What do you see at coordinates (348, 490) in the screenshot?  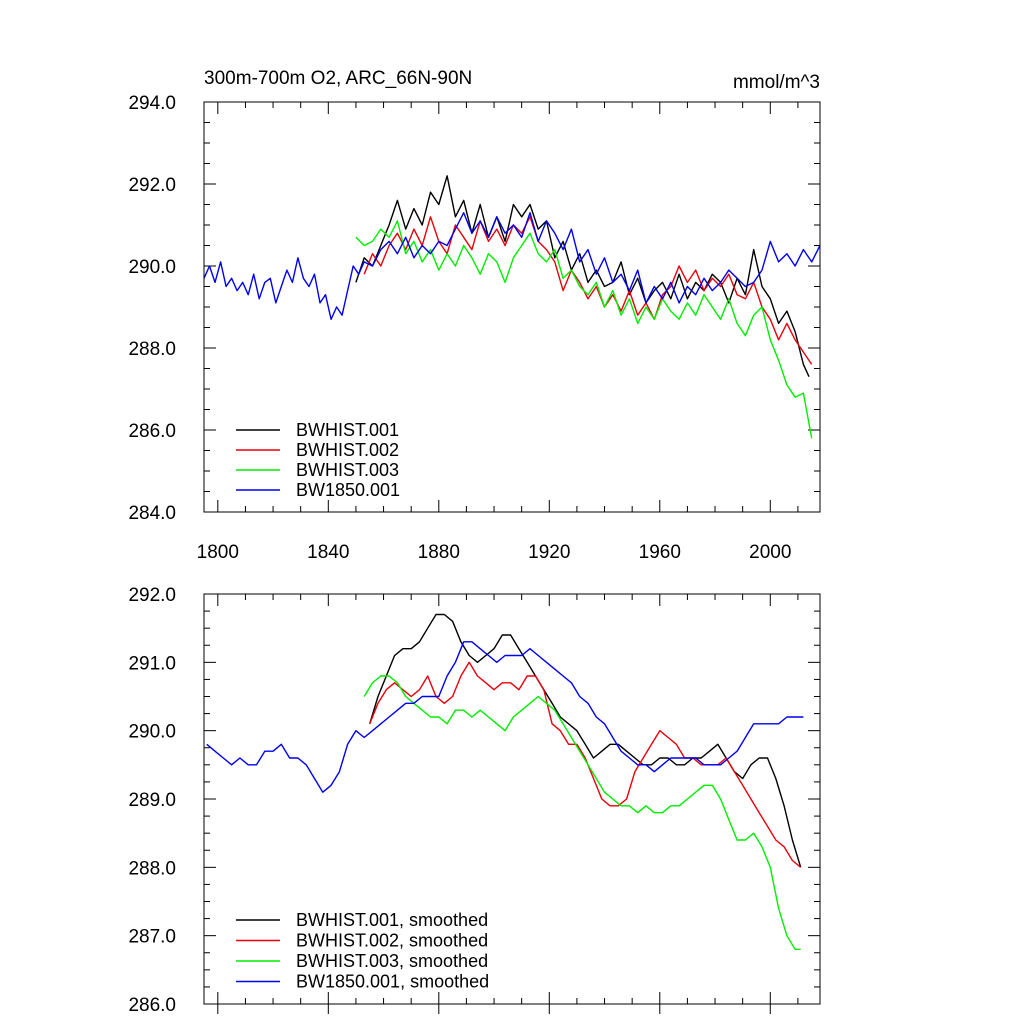 I see `legend-label: BW1850.001` at bounding box center [348, 490].